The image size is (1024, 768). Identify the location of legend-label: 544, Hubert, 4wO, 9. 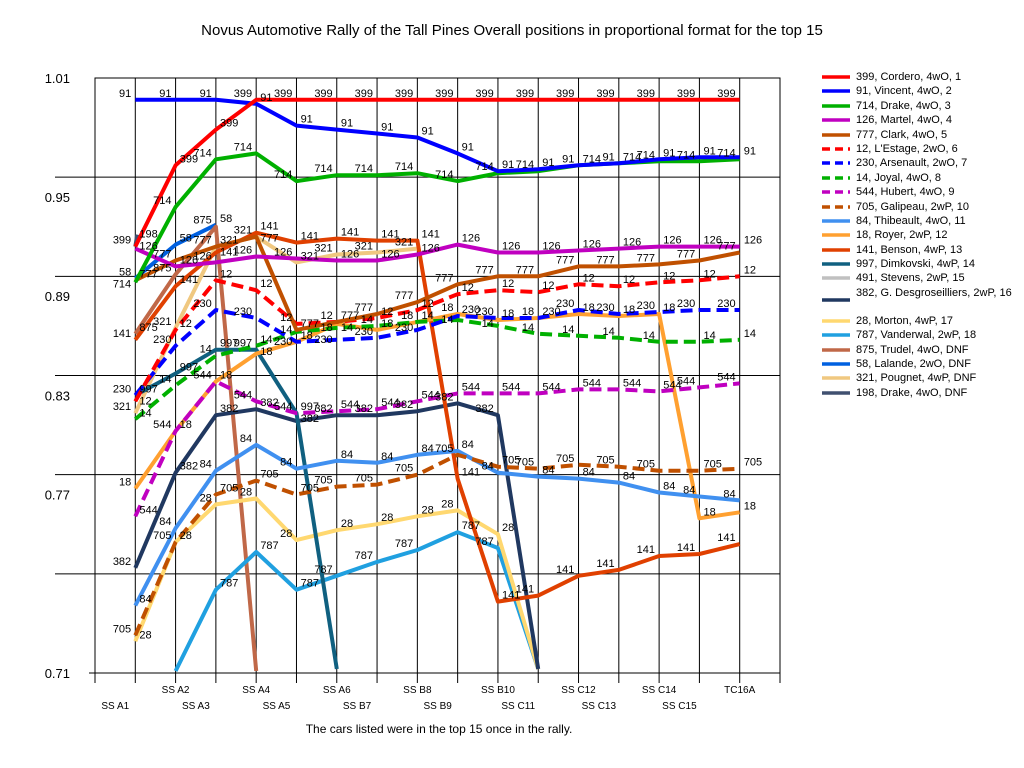
(905, 192).